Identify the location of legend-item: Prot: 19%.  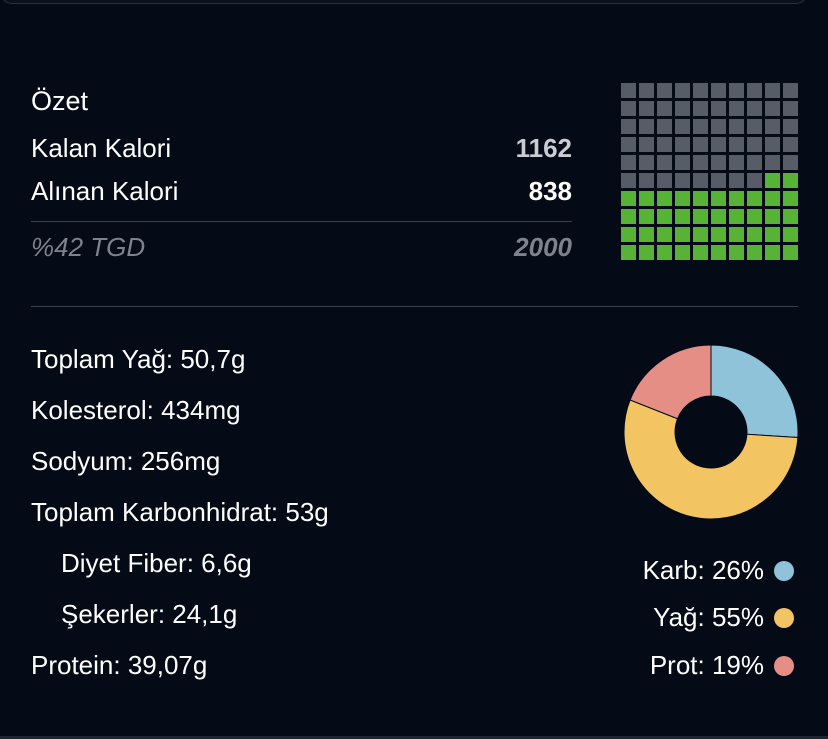
(722, 665).